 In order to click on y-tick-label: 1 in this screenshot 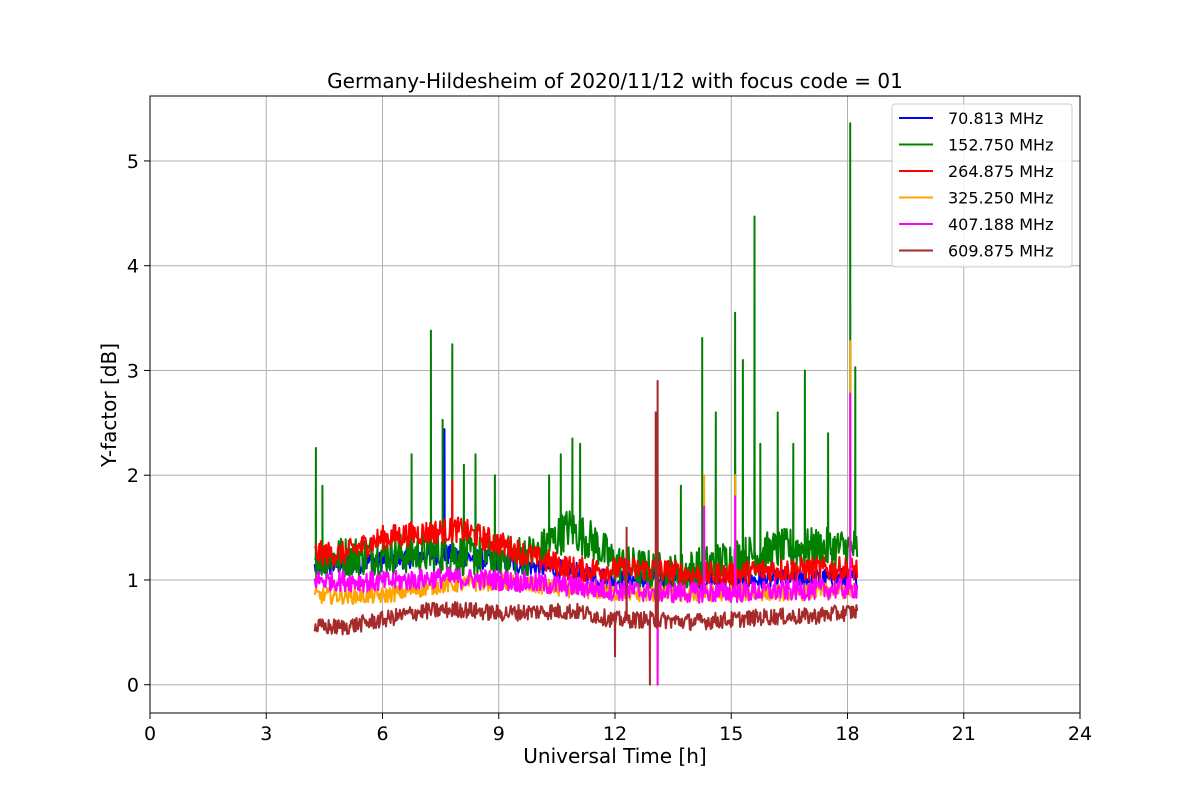, I will do `click(133, 581)`.